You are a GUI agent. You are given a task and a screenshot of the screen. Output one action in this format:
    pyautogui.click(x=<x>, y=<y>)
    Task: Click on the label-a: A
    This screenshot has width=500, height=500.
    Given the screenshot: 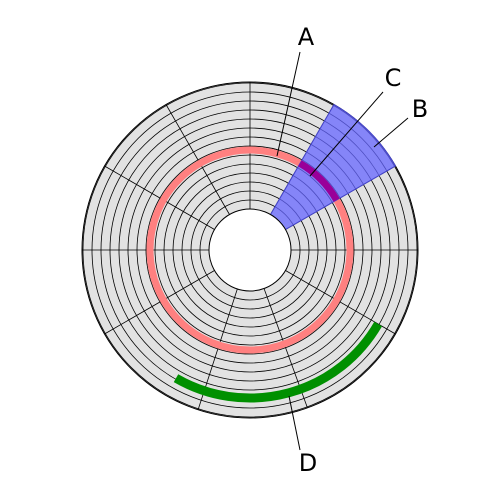 What is the action you would take?
    pyautogui.click(x=306, y=37)
    